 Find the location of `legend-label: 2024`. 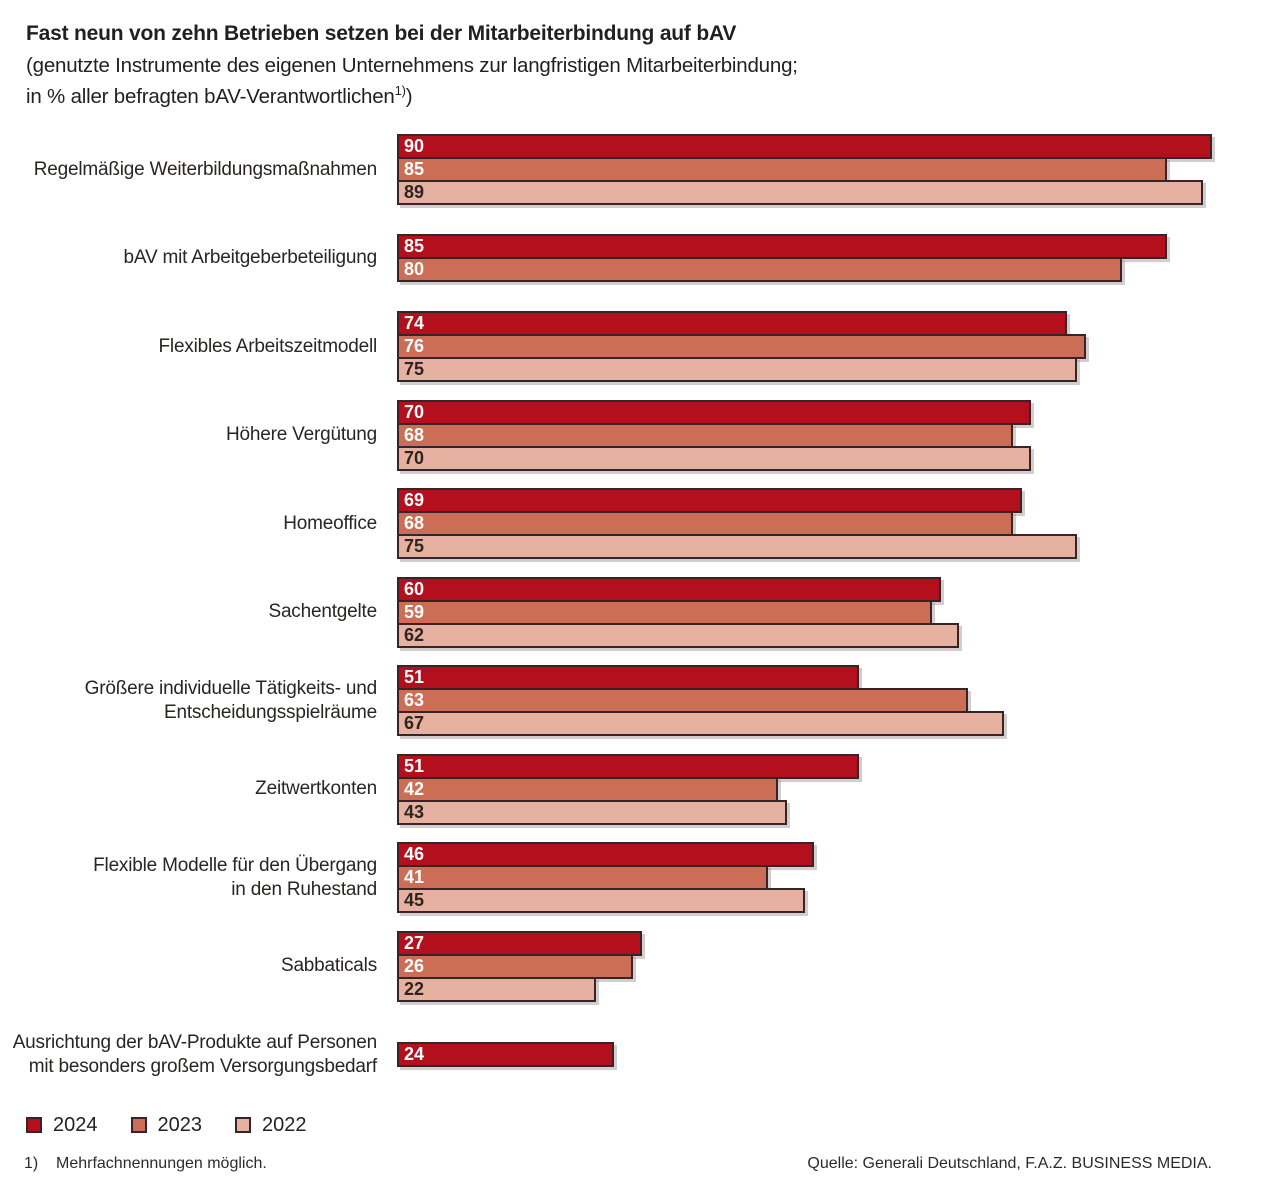

legend-label: 2024 is located at coordinates (75, 1124).